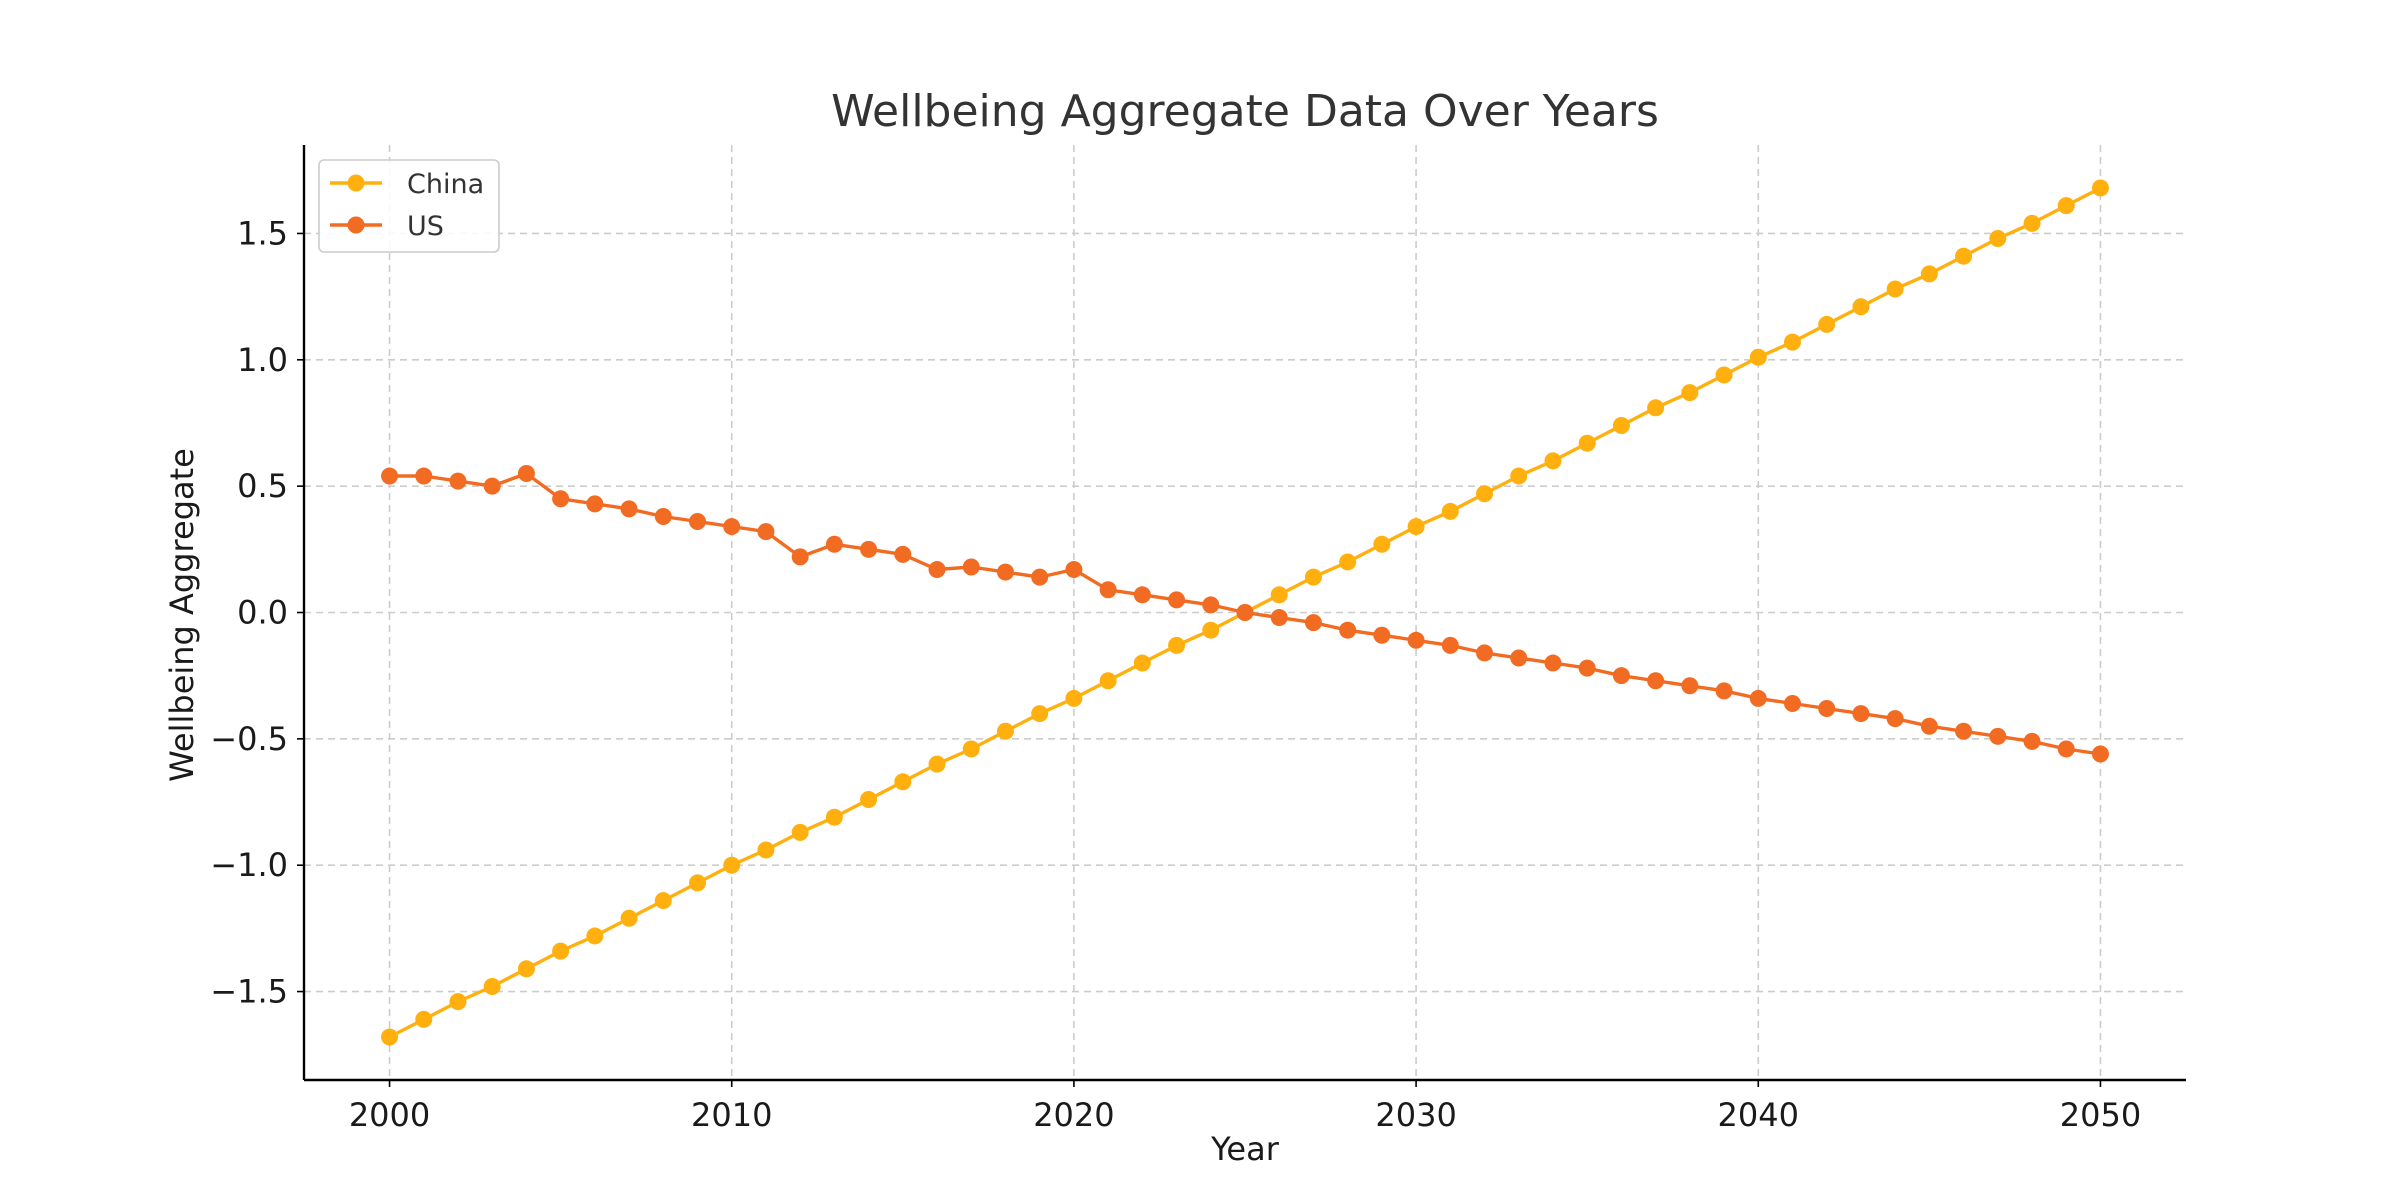  What do you see at coordinates (445, 184) in the screenshot?
I see `legend-label: China` at bounding box center [445, 184].